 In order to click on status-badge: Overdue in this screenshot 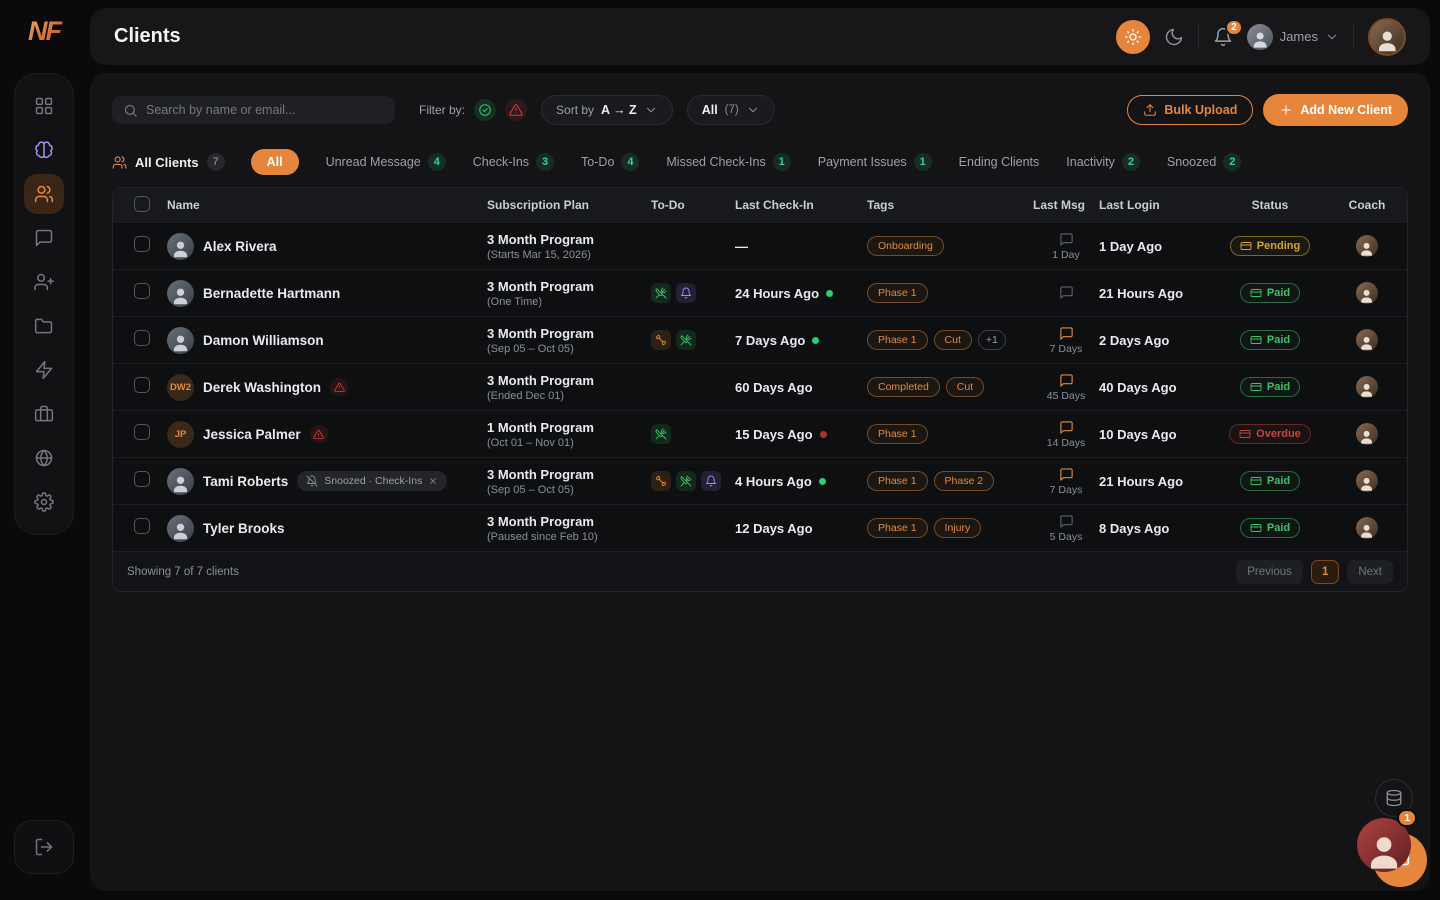, I will do `click(1270, 434)`.